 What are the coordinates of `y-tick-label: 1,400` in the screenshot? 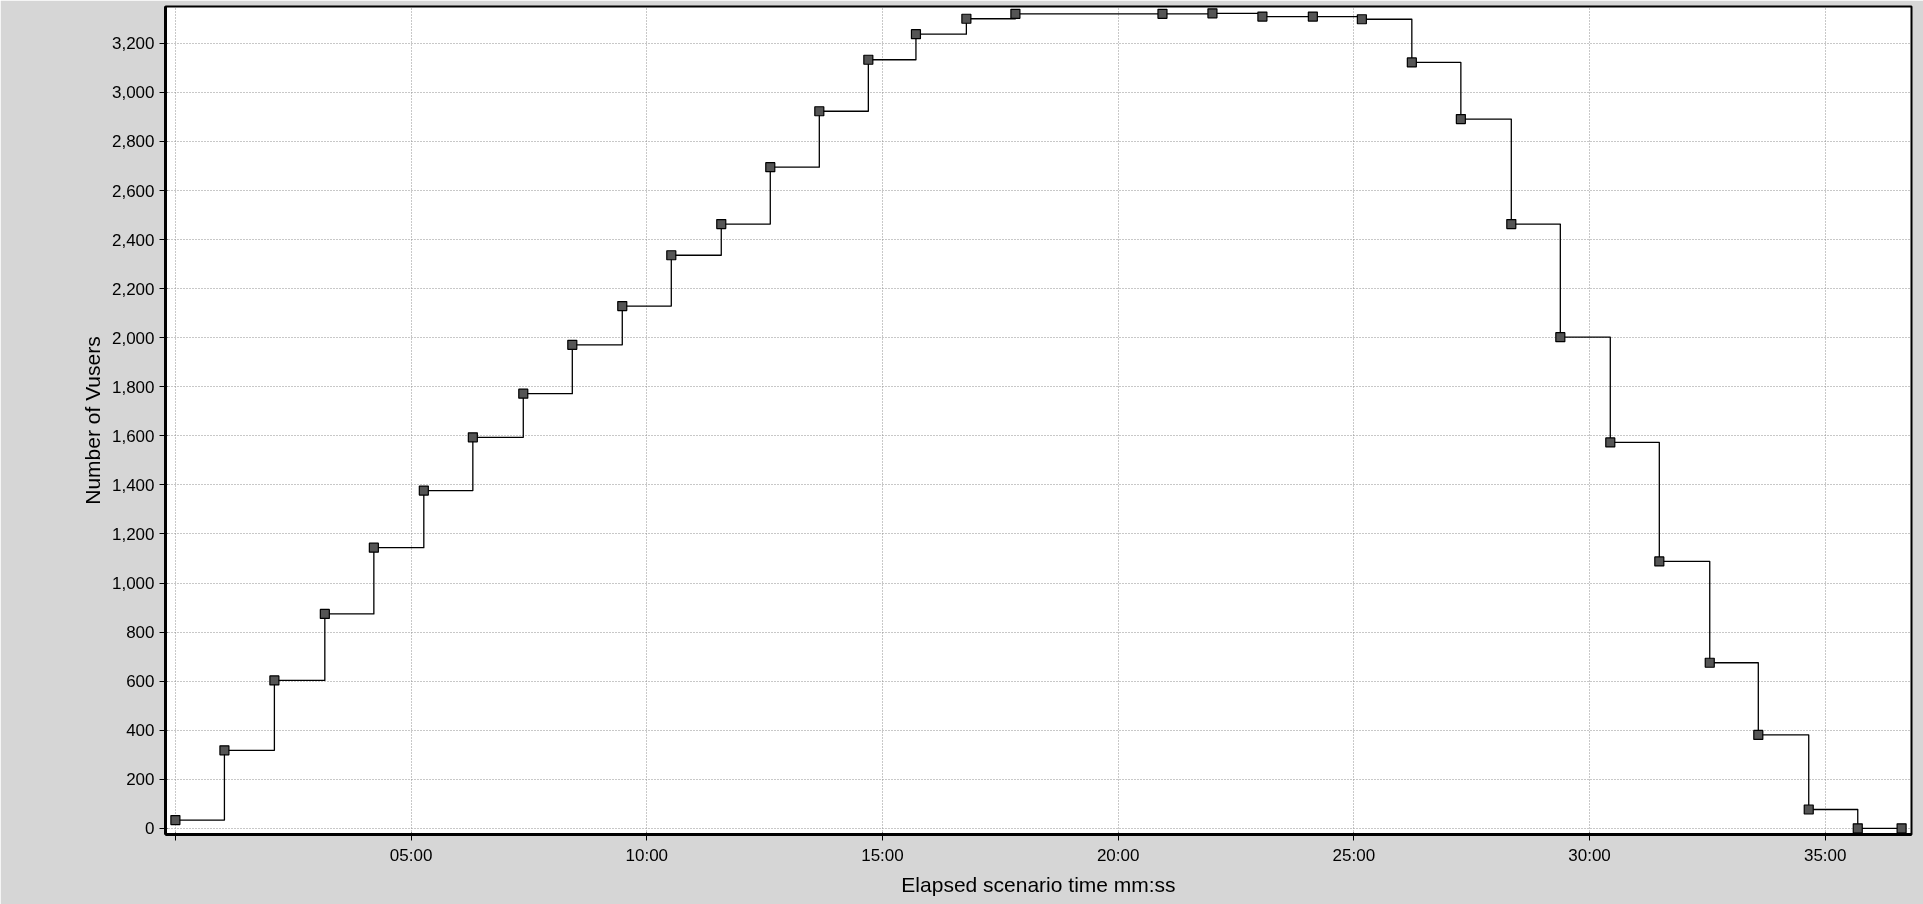 It's located at (133, 485).